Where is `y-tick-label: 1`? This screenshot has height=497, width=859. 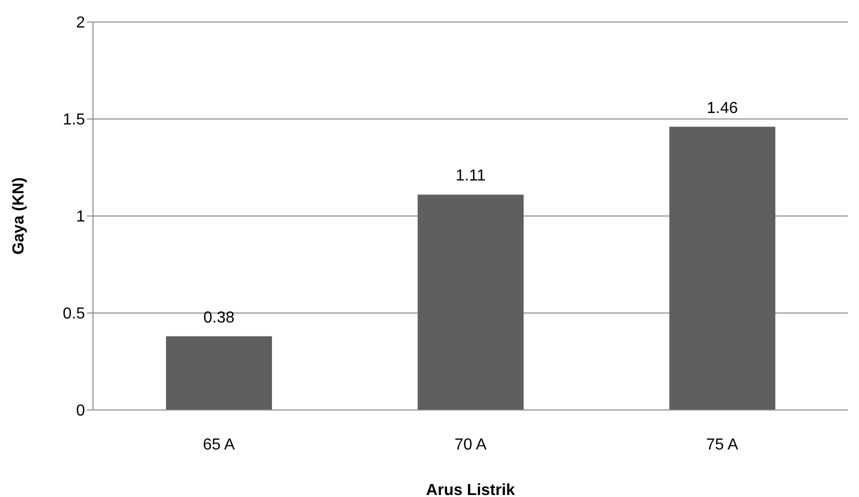 y-tick-label: 1 is located at coordinates (81, 217).